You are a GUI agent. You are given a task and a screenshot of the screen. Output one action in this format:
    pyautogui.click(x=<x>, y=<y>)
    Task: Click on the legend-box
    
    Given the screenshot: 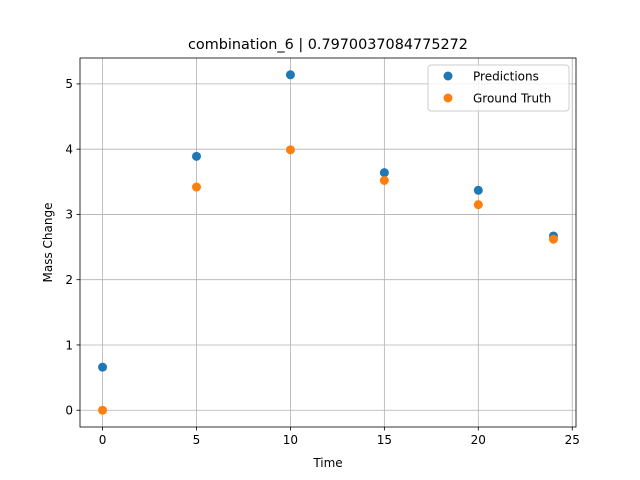 What is the action you would take?
    pyautogui.click(x=498, y=88)
    